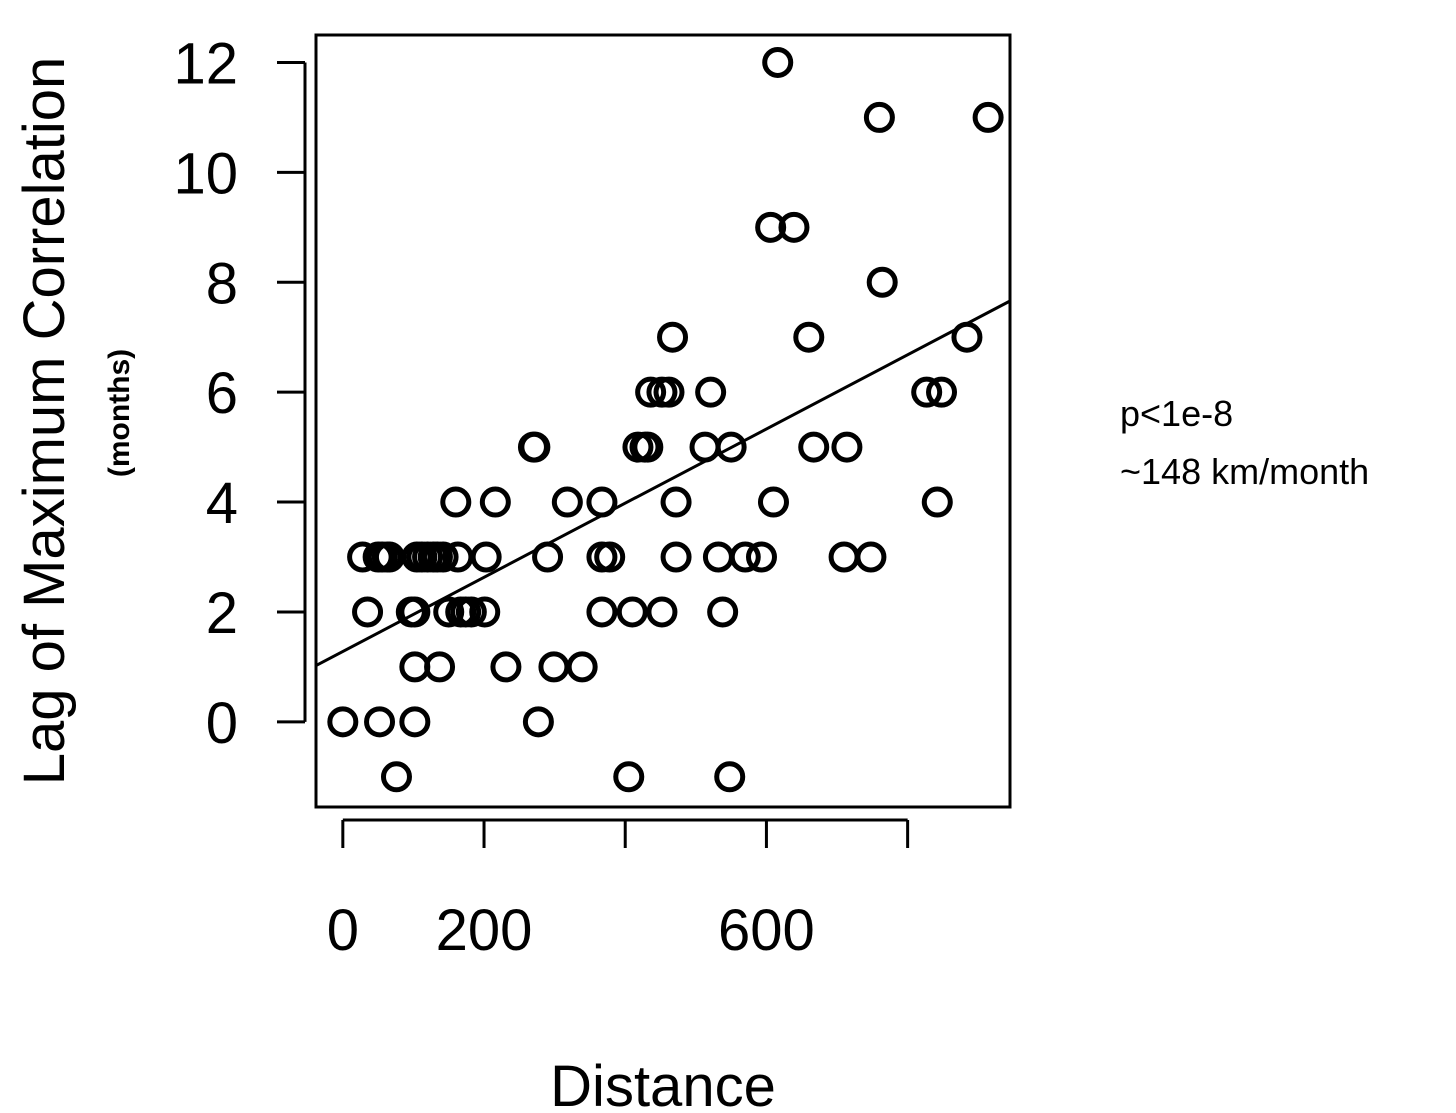 This screenshot has width=1456, height=1113. Describe the element at coordinates (205, 63) in the screenshot. I see `y-tick-label: 12` at that location.